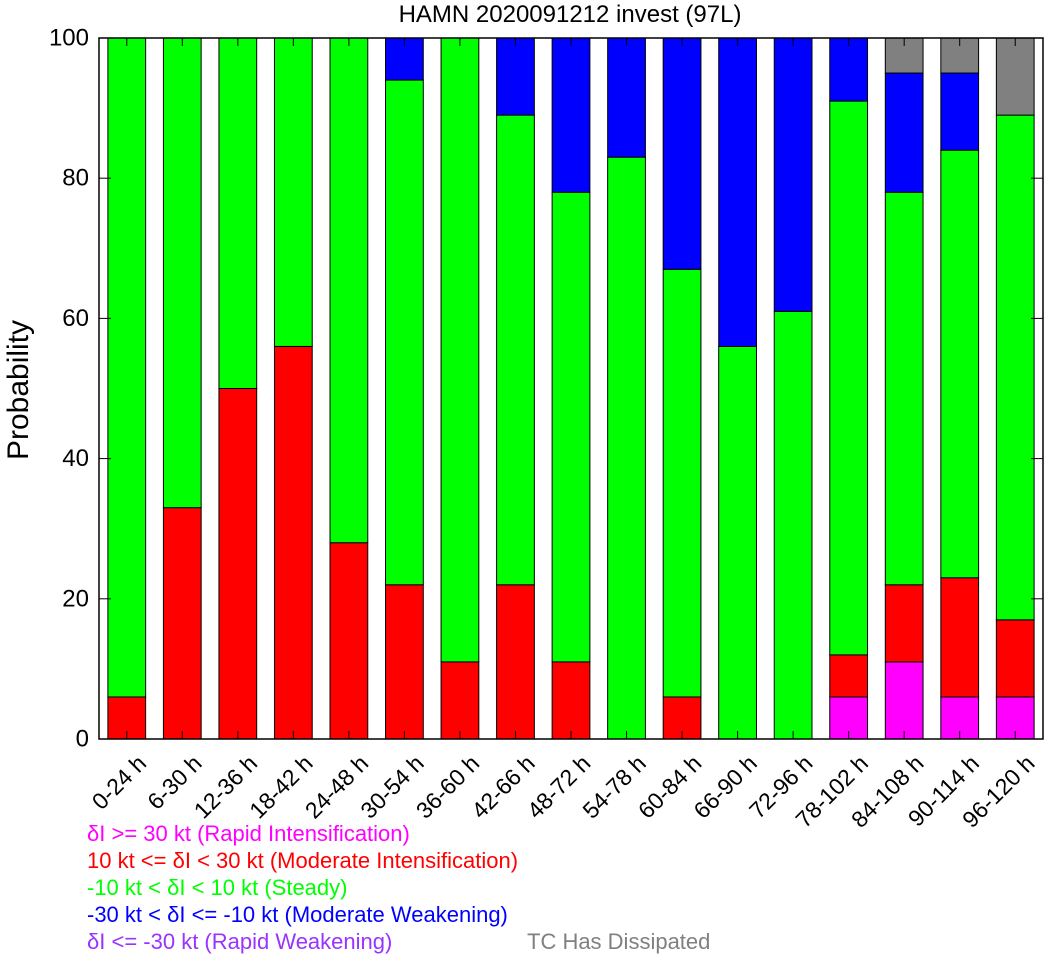  I want to click on legend-steady: -10 kt < δI < 10 kt (Steady), so click(217, 887).